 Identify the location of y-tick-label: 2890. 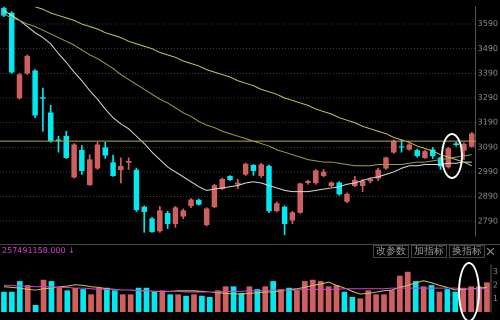
(488, 196).